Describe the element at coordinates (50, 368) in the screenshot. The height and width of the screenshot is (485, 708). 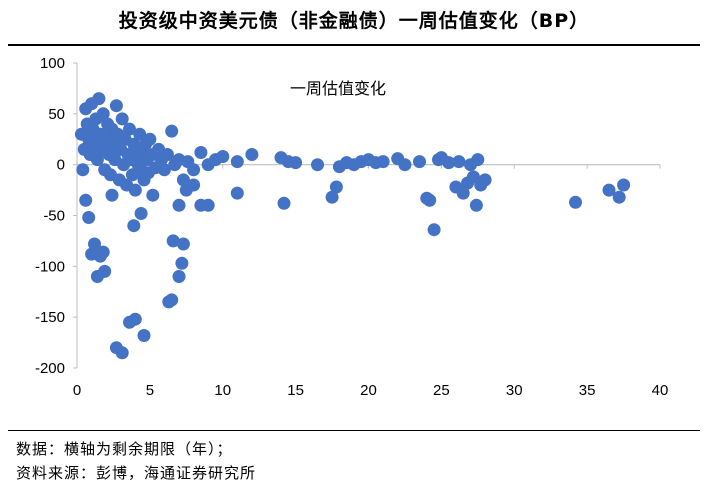
I see `y-tick-label: -200` at that location.